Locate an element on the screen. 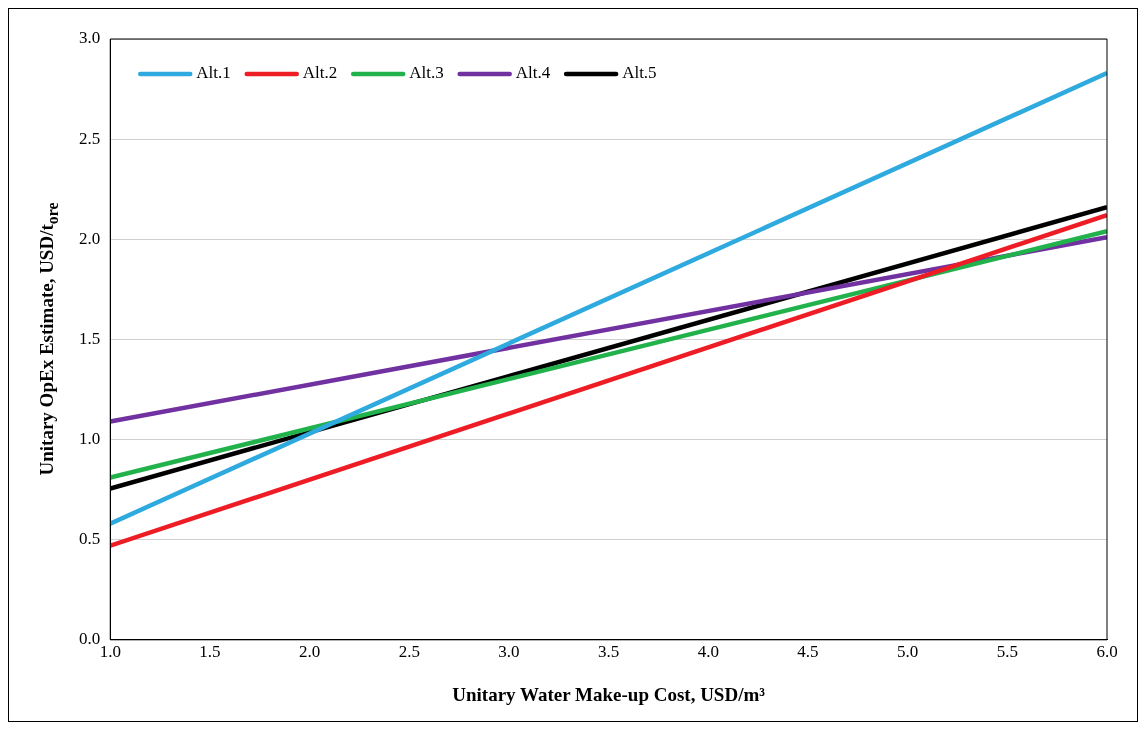 Image resolution: width=1146 pixels, height=729 pixels. legend-label: Alt.5 is located at coordinates (639, 73).